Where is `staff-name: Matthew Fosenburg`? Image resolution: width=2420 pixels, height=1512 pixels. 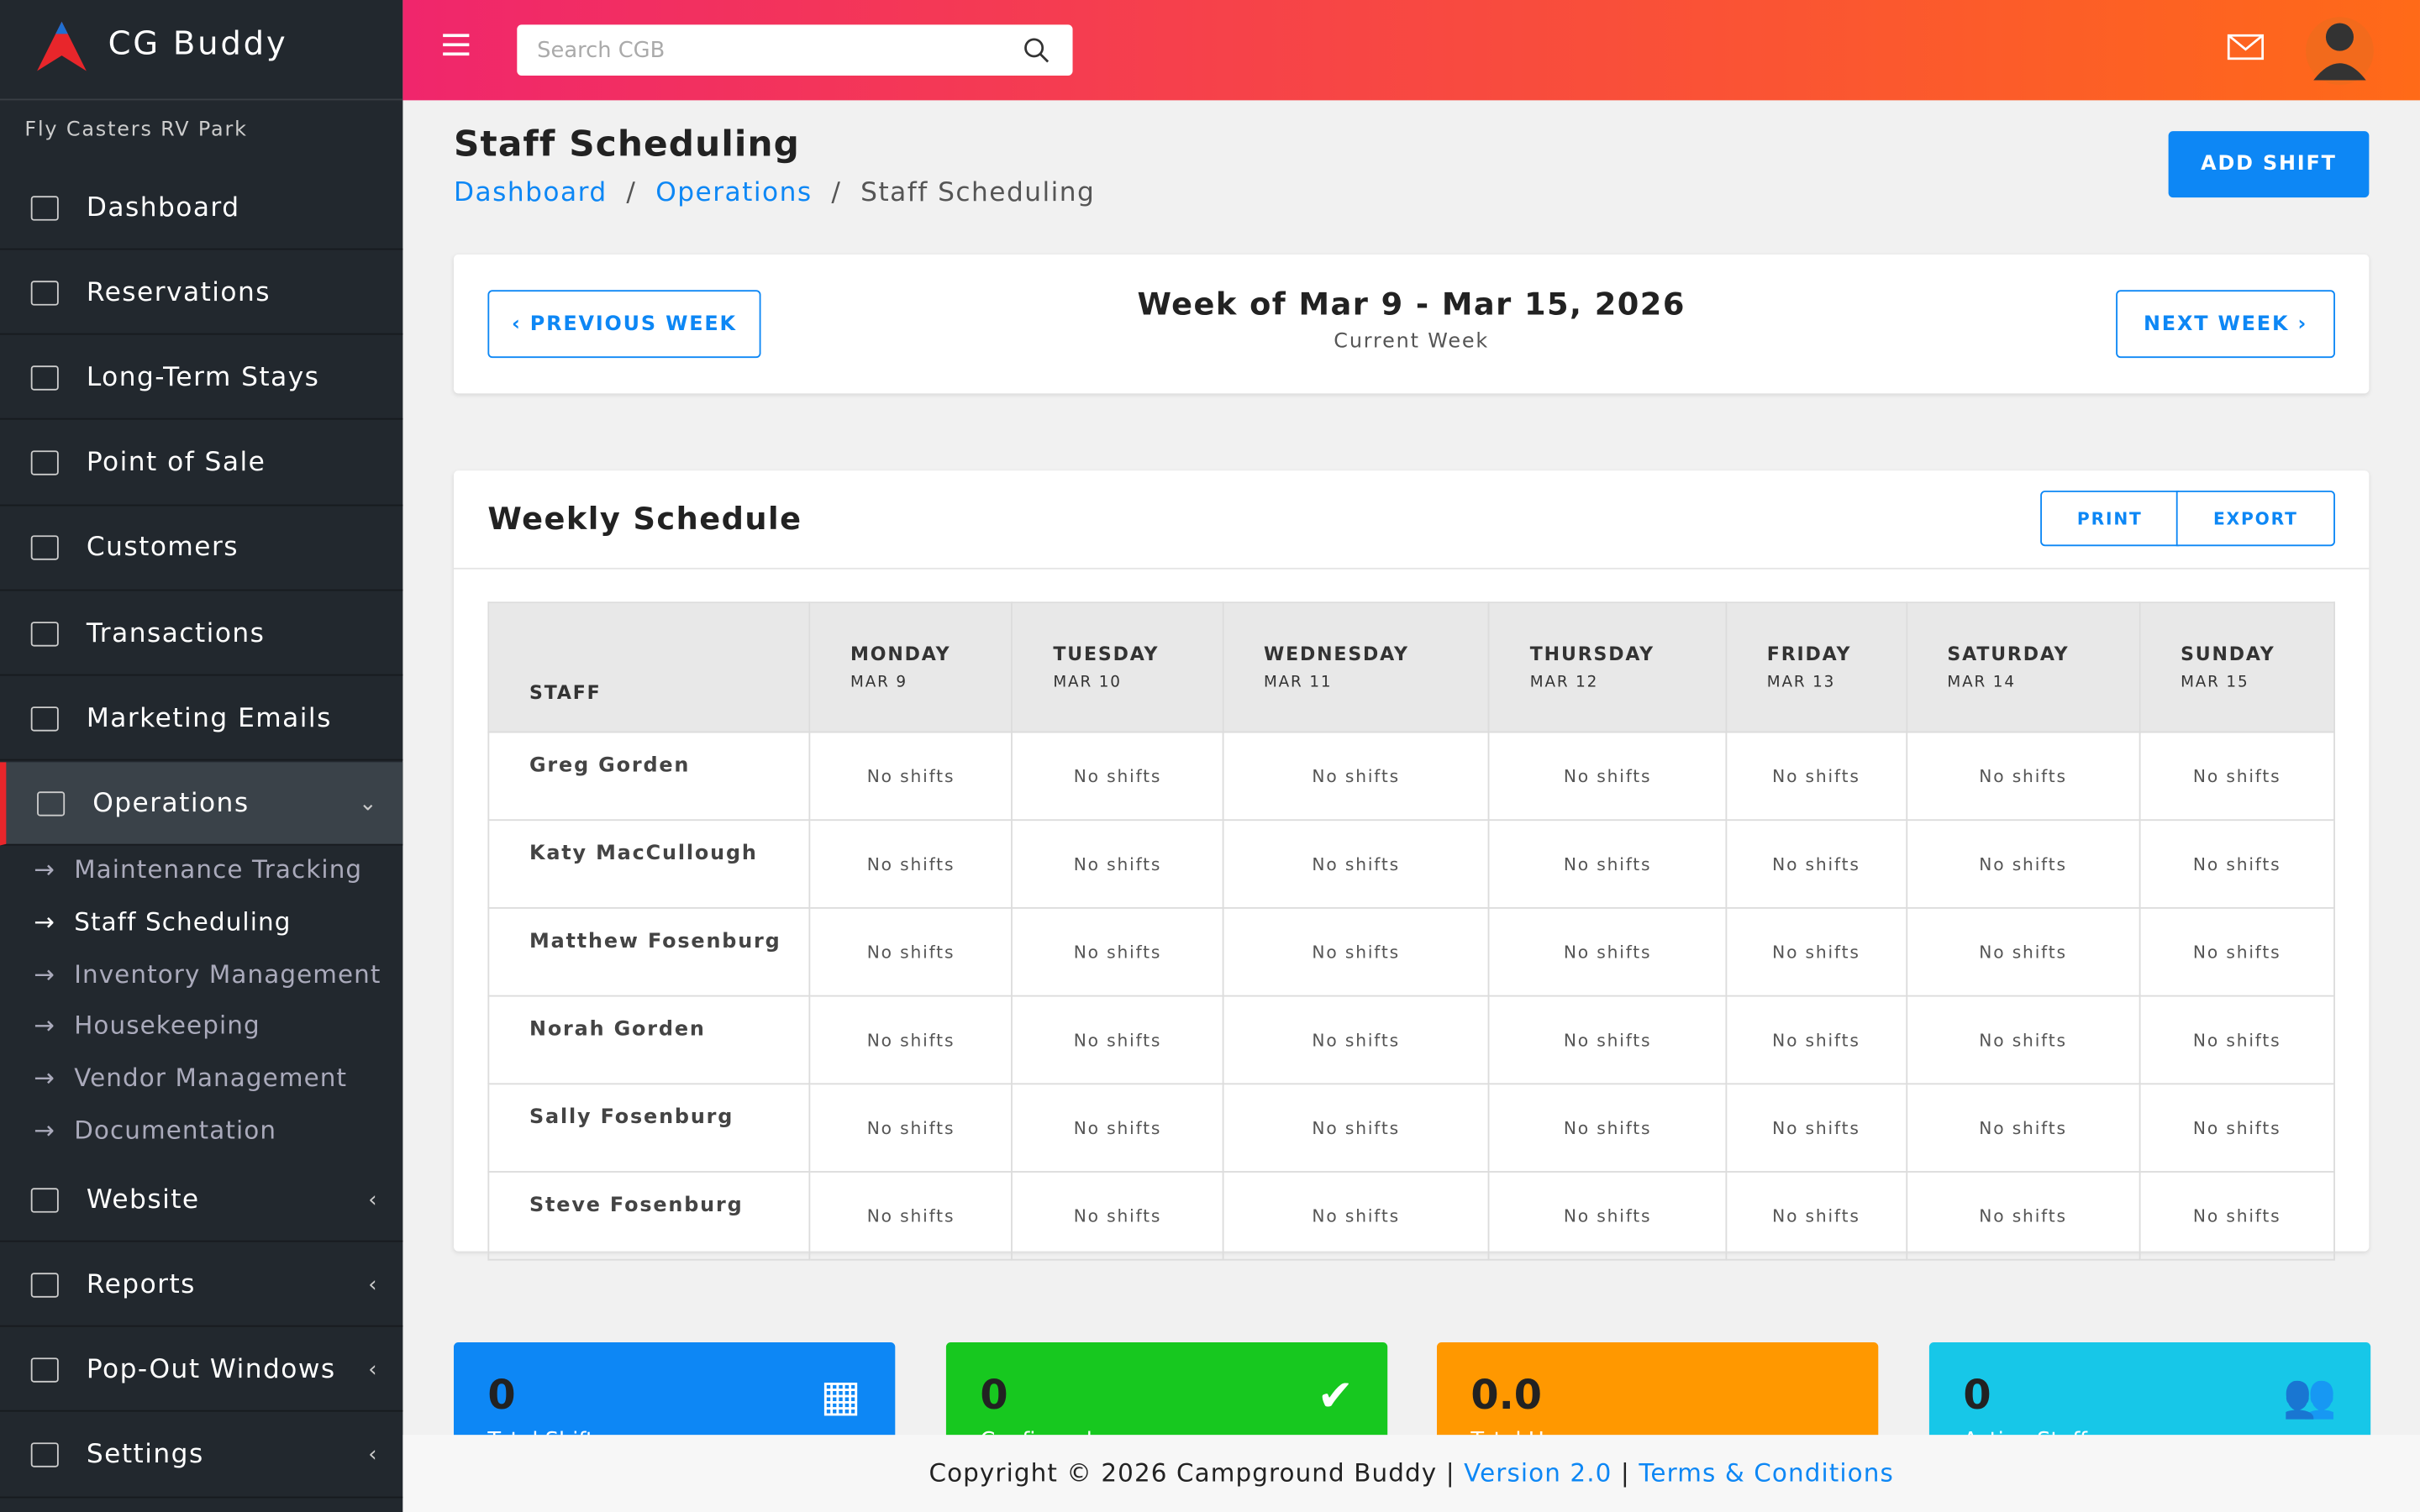
staff-name: Matthew Fosenburg is located at coordinates (649, 951).